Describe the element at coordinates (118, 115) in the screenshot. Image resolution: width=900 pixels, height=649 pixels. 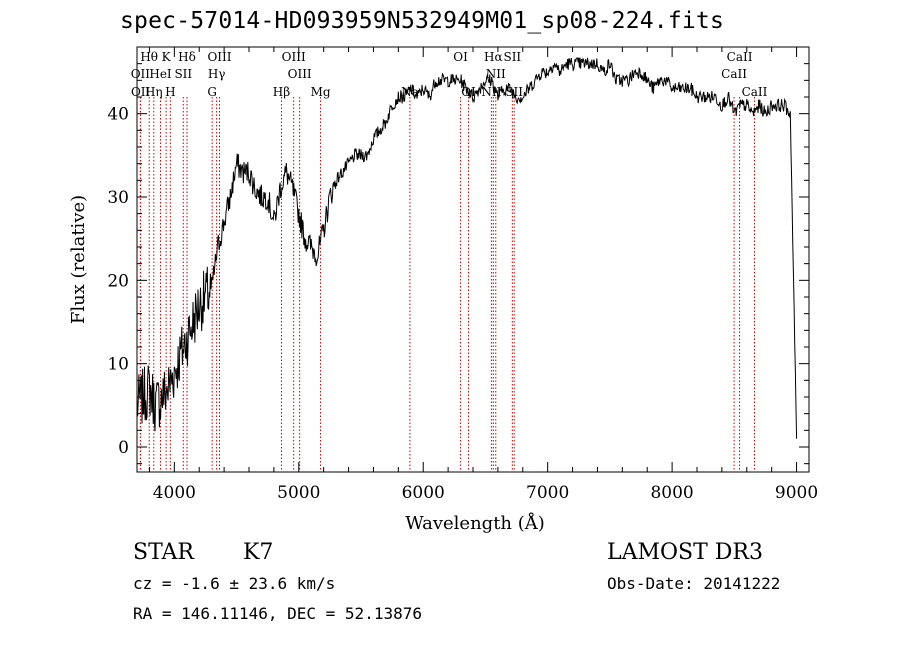
I see `y-tick-label: 40` at that location.